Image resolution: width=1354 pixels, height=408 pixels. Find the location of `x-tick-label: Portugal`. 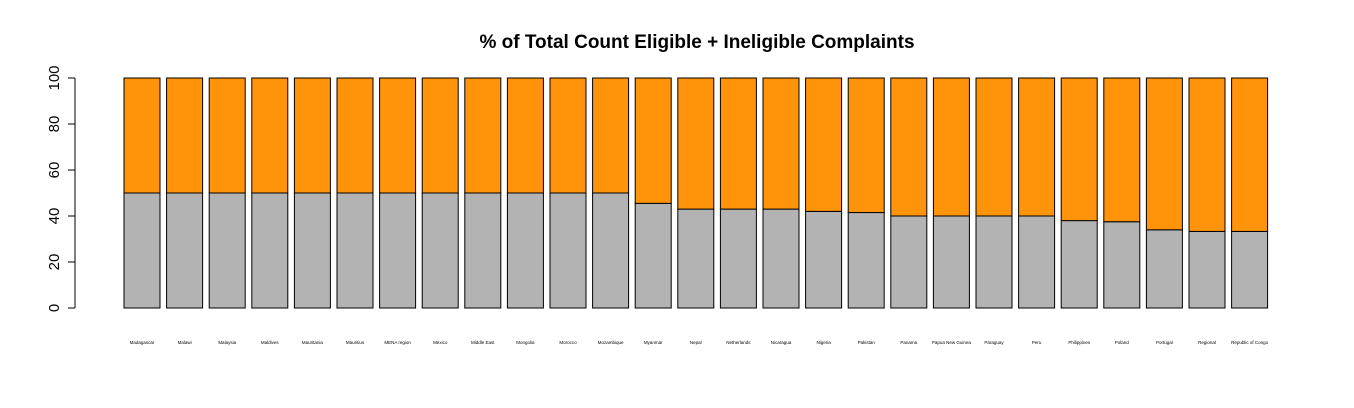

x-tick-label: Portugal is located at coordinates (1164, 342).